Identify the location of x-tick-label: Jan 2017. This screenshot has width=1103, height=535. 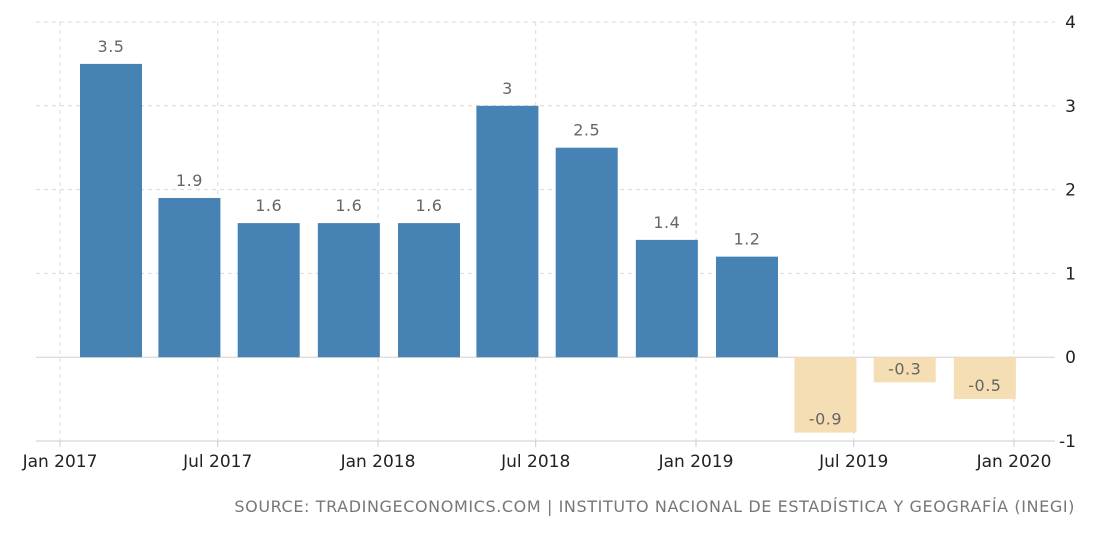
(60, 462).